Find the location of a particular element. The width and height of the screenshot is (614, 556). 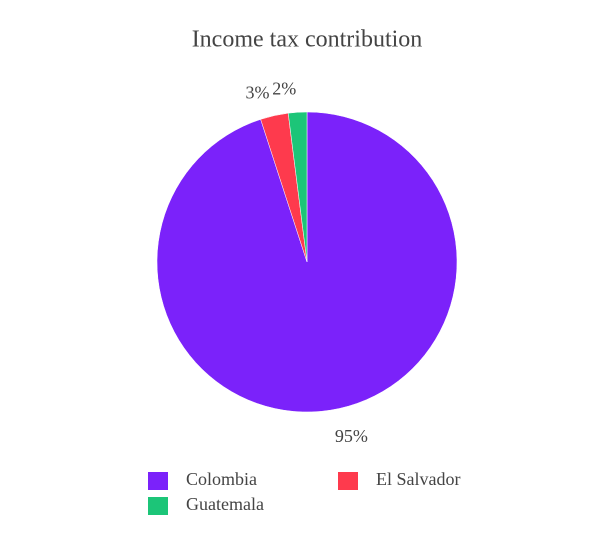

chart-title: Income tax contribution is located at coordinates (307, 40).